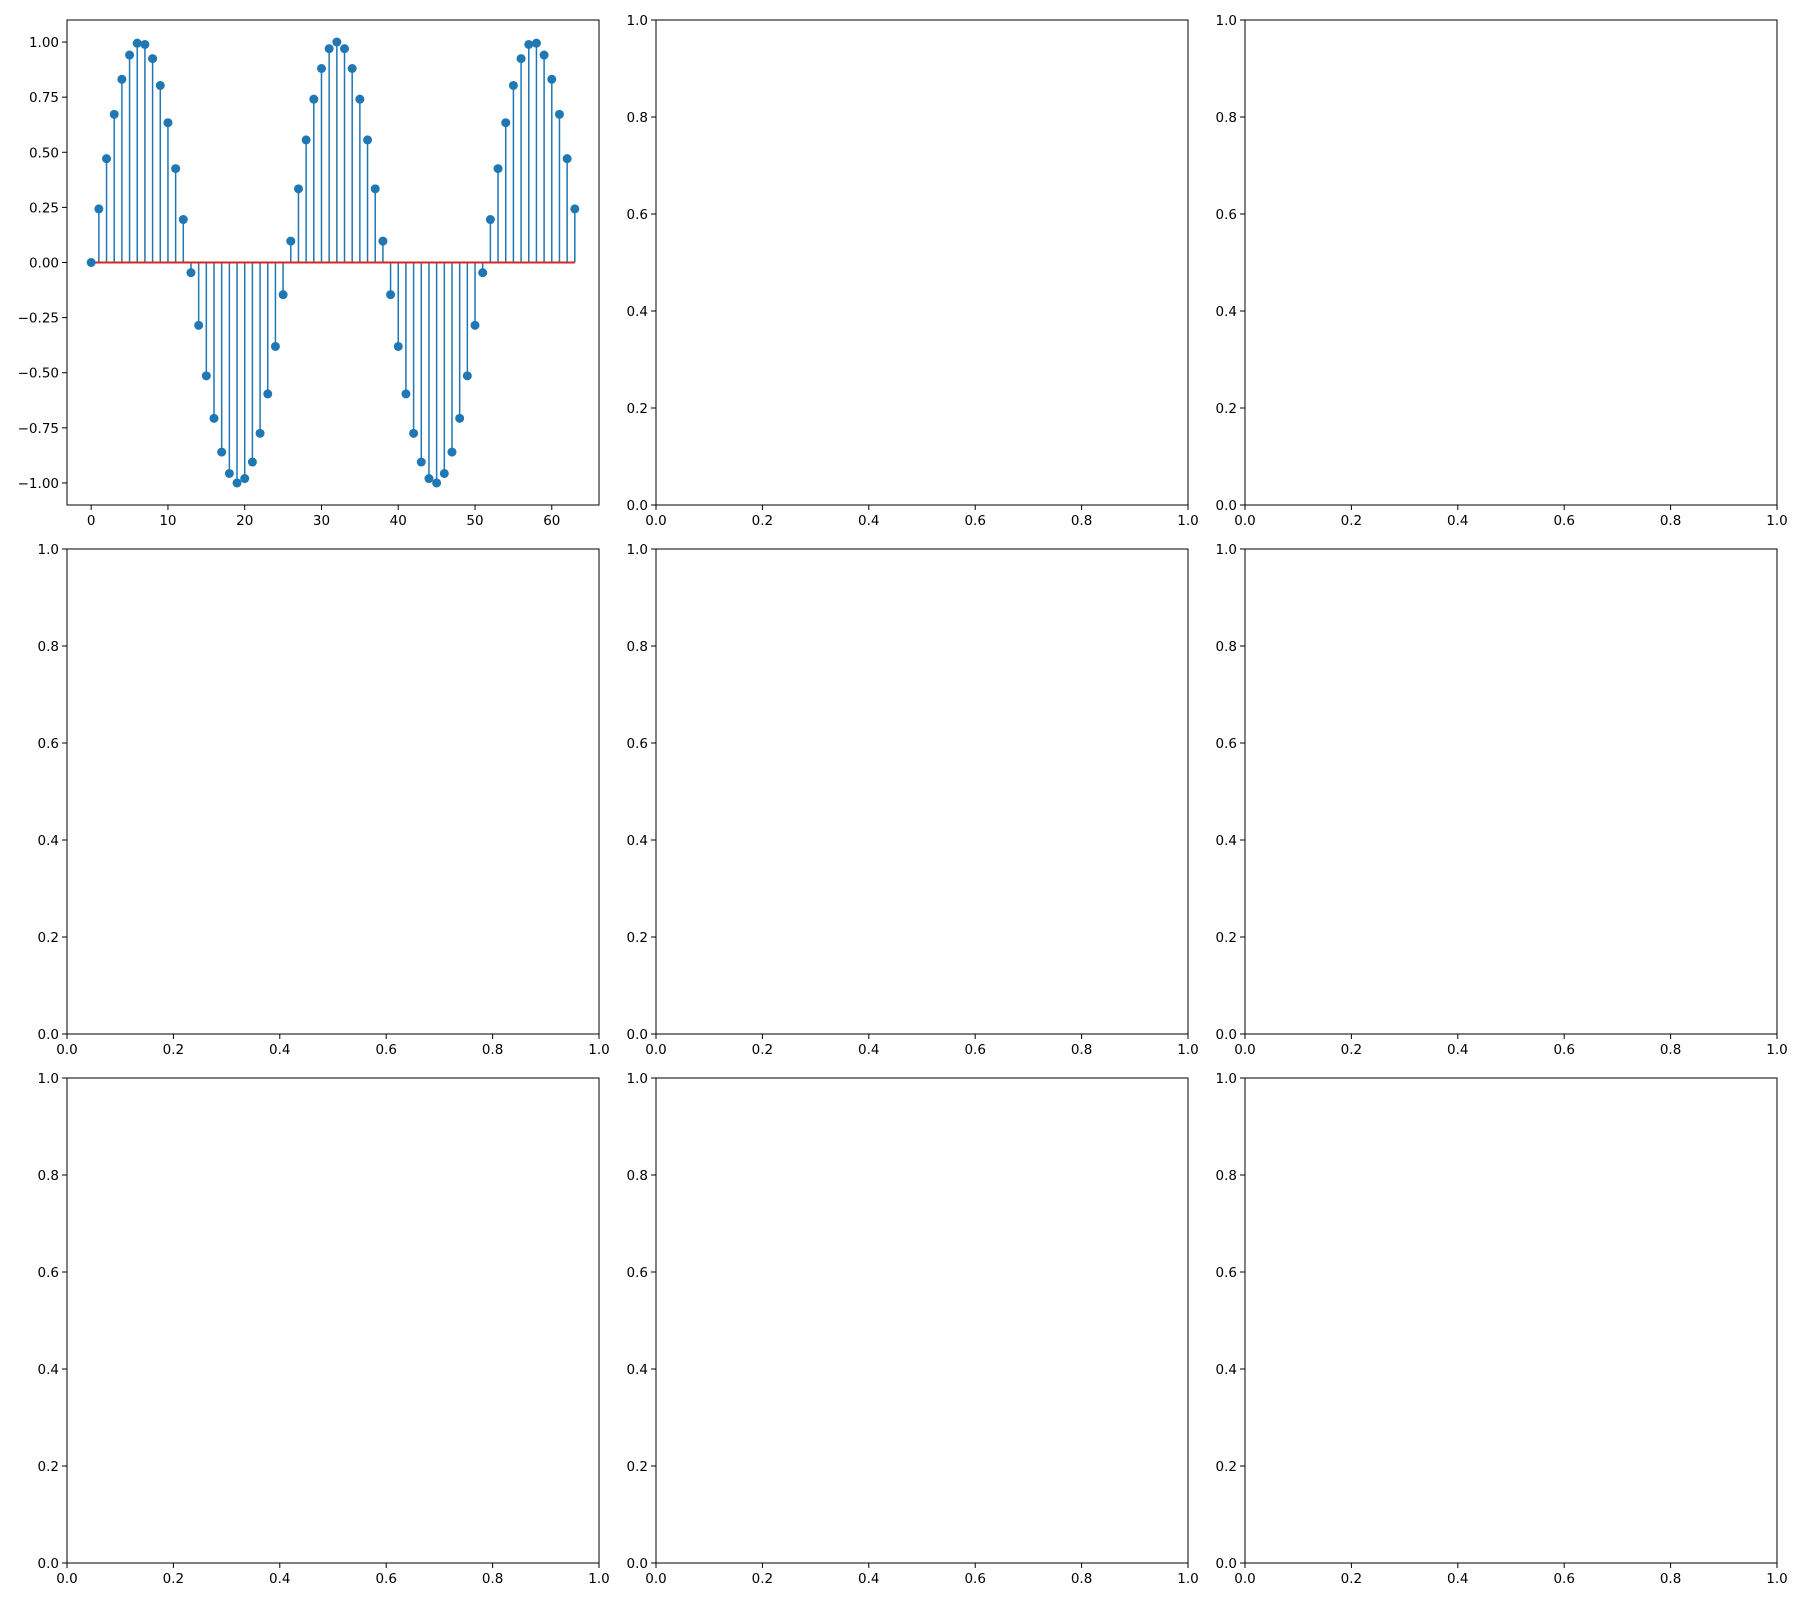 The width and height of the screenshot is (1800, 1600). What do you see at coordinates (44, 264) in the screenshot?
I see `y-tick-label: 0.00` at bounding box center [44, 264].